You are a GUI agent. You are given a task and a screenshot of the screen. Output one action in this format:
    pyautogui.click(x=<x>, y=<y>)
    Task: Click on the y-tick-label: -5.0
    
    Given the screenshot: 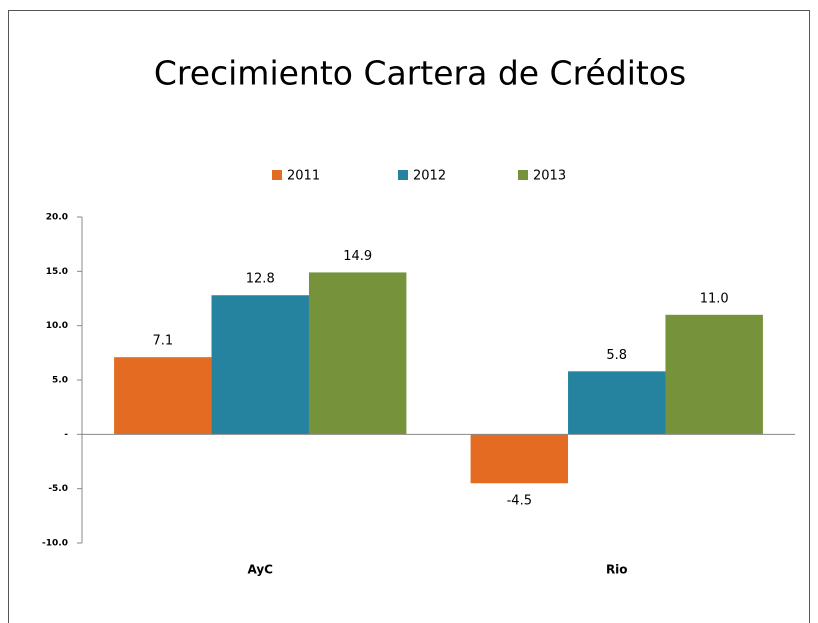 What is the action you would take?
    pyautogui.click(x=58, y=489)
    